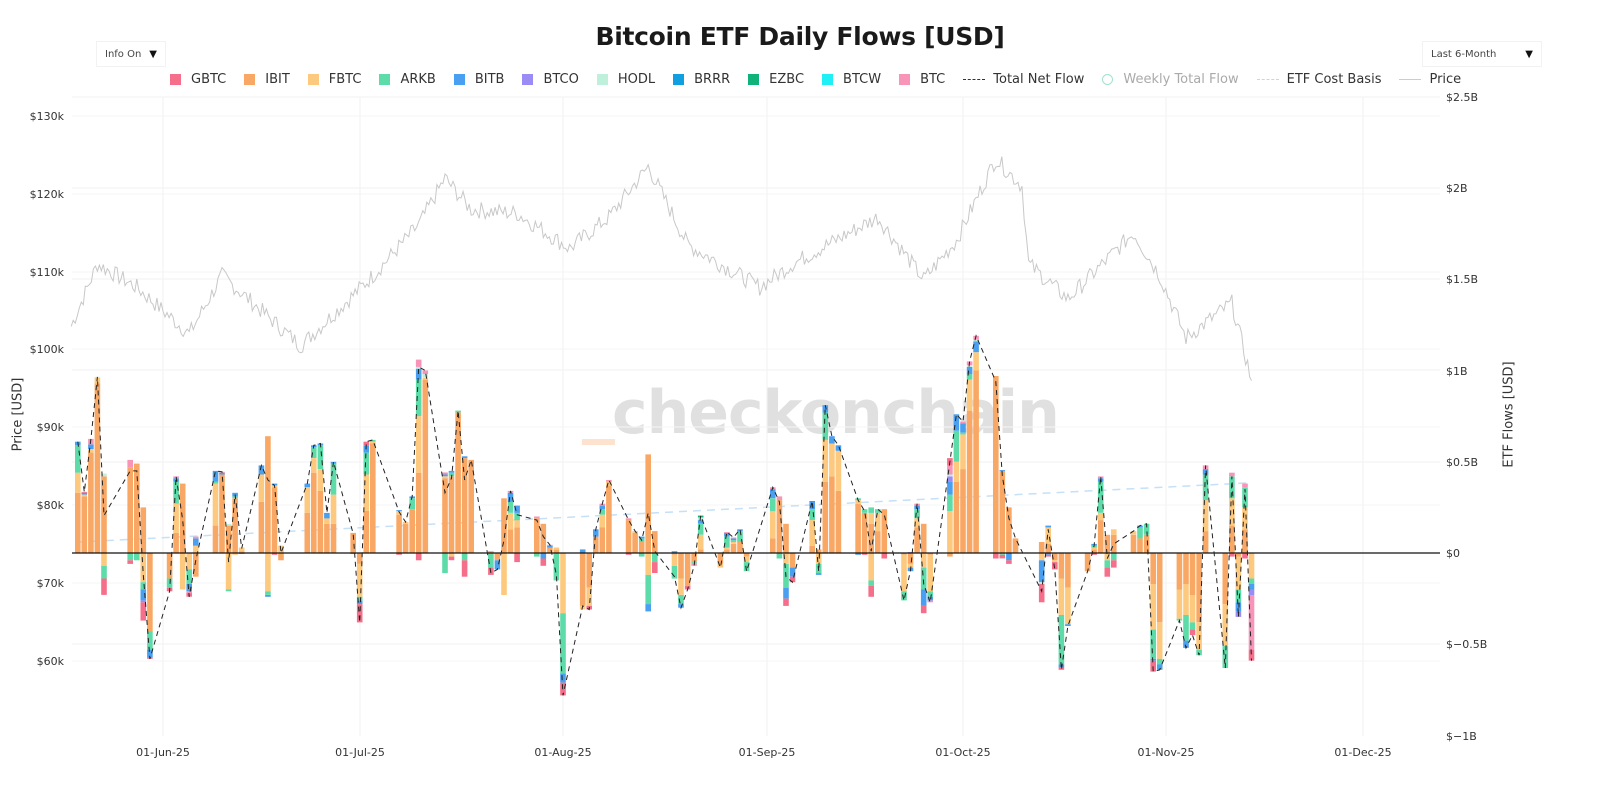  What do you see at coordinates (1318, 79) in the screenshot?
I see `legend-item-cost: ETF Cost Basis` at bounding box center [1318, 79].